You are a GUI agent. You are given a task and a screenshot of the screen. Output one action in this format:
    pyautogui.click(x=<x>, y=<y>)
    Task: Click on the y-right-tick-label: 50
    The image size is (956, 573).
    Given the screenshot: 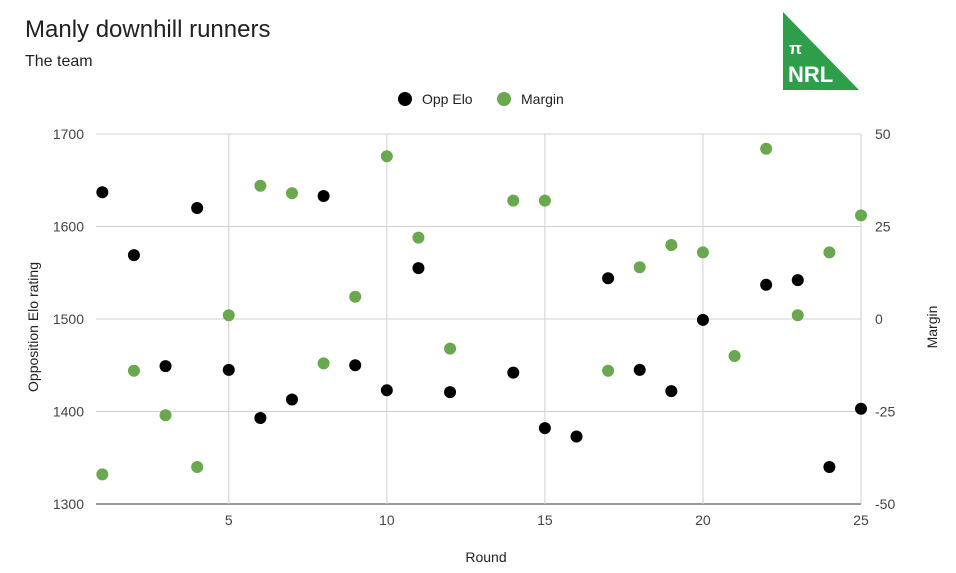 What is the action you would take?
    pyautogui.click(x=883, y=134)
    